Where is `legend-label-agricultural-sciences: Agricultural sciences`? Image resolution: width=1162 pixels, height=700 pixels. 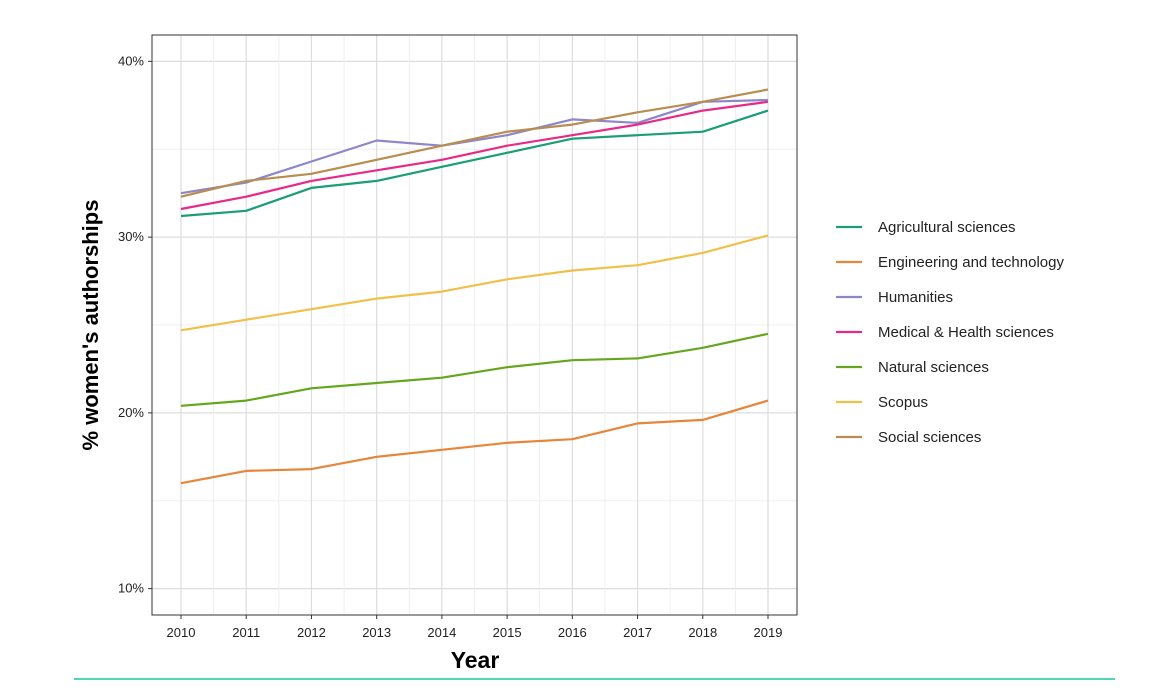
legend-label-agricultural-sciences: Agricultural sciences is located at coordinates (947, 227).